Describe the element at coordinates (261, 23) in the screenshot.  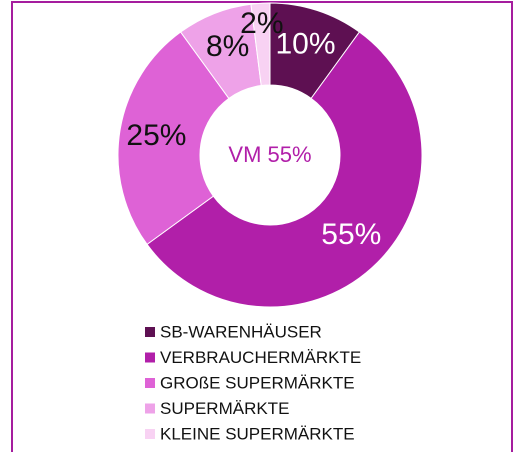
I see `value-label: 2%` at that location.